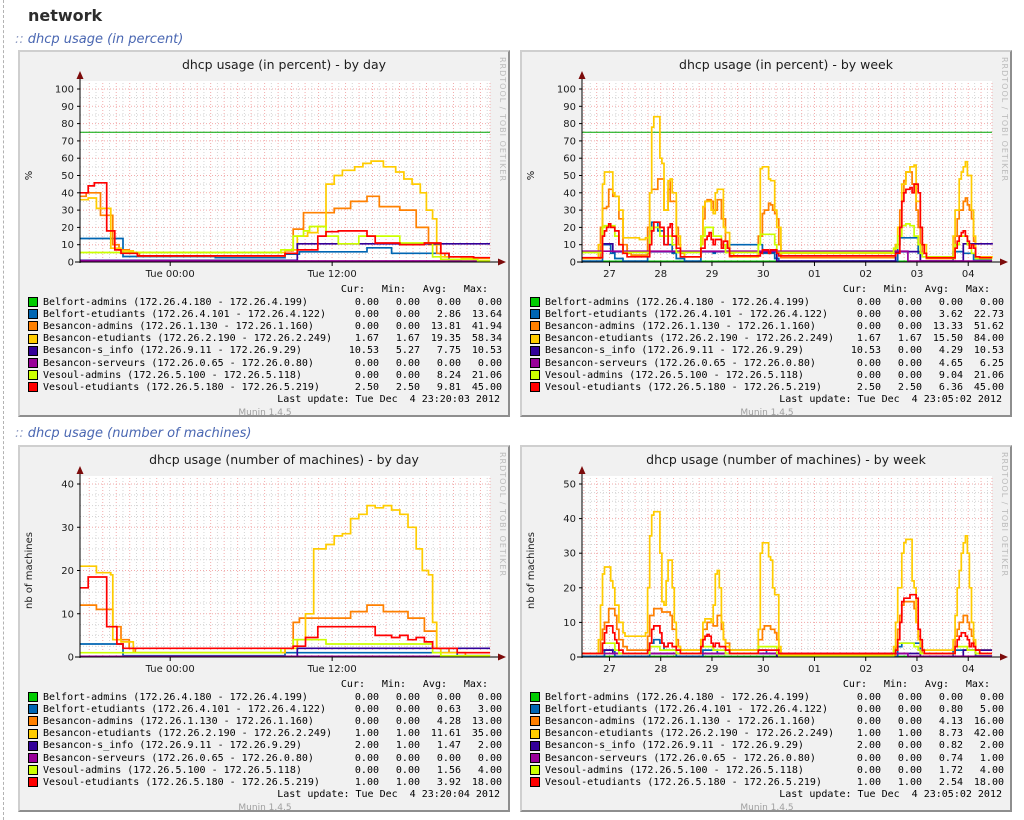 The image size is (1024, 820). What do you see at coordinates (767, 290) in the screenshot?
I see `legend-header: Cur: Min: Avg: Max:` at bounding box center [767, 290].